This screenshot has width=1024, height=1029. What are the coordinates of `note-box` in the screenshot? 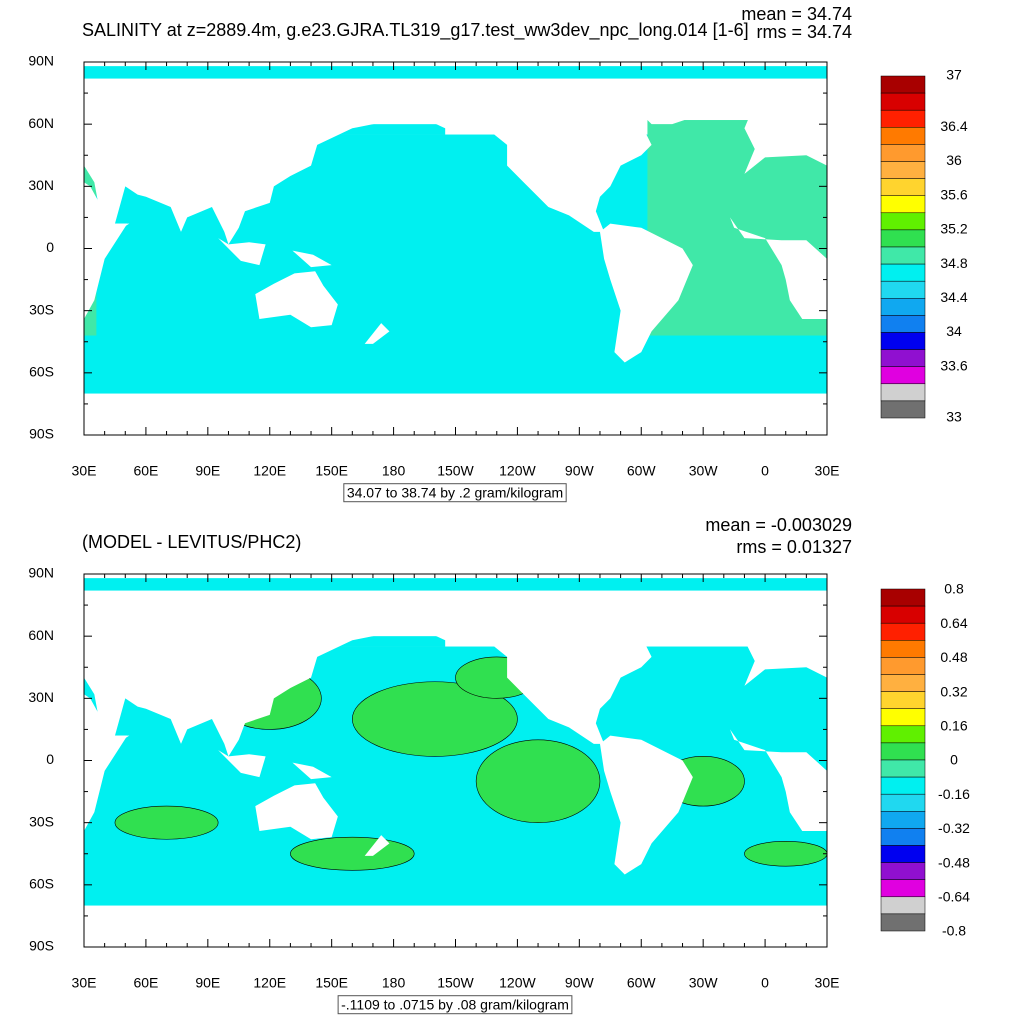 It's located at (455, 493).